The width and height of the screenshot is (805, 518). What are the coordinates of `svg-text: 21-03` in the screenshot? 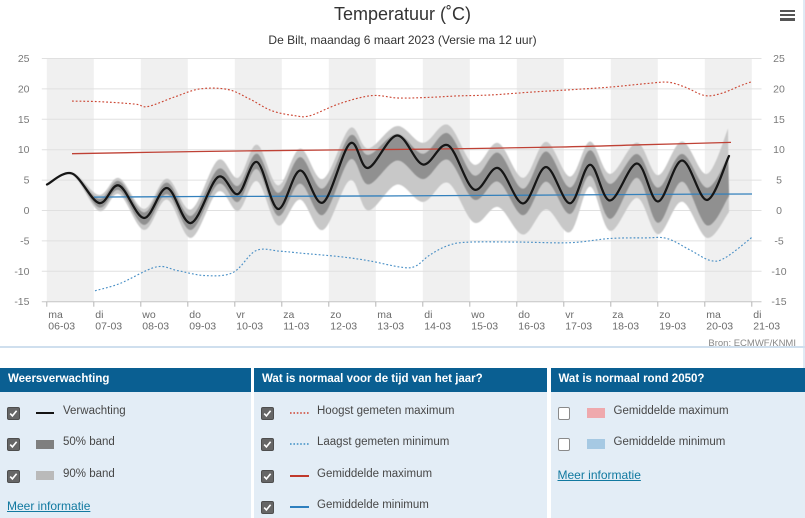 It's located at (766, 327).